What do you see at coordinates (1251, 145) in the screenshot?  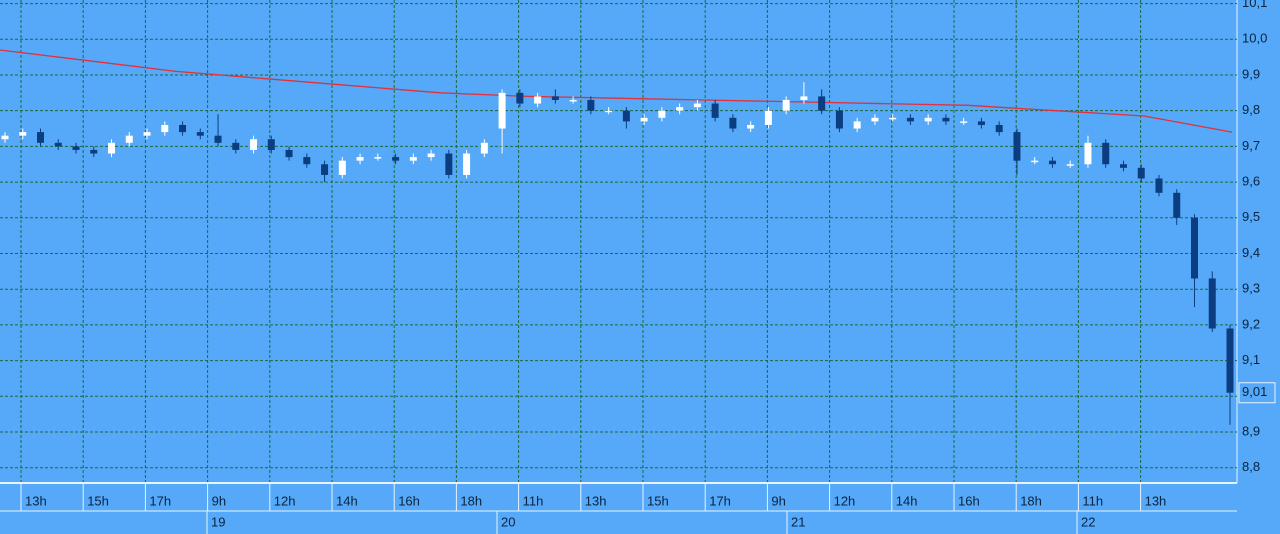 I see `y-tick-label: 9,7` at bounding box center [1251, 145].